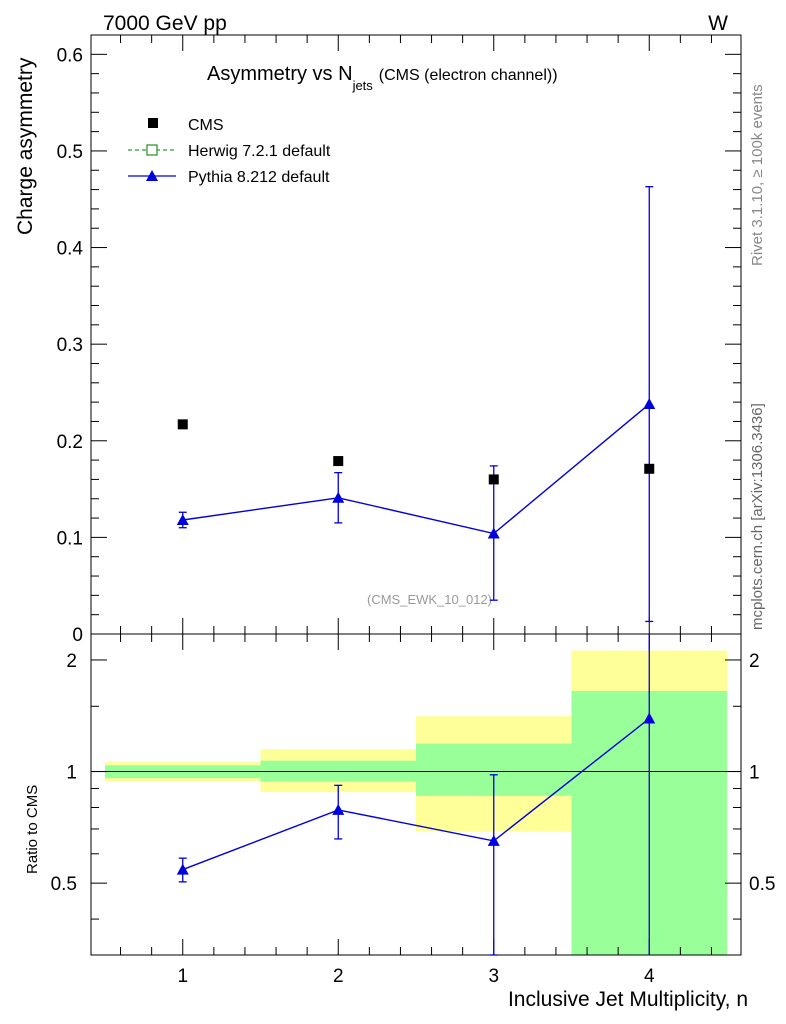 This screenshot has height=1024, width=786. I want to click on x-tick-label: 1, so click(182, 976).